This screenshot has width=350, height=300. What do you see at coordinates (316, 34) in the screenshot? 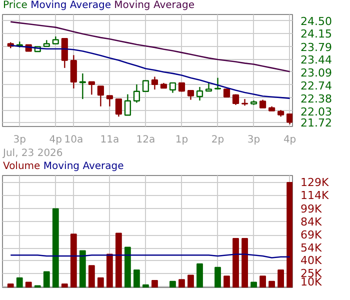
I see `y-tick-label: 24.15` at bounding box center [316, 34].